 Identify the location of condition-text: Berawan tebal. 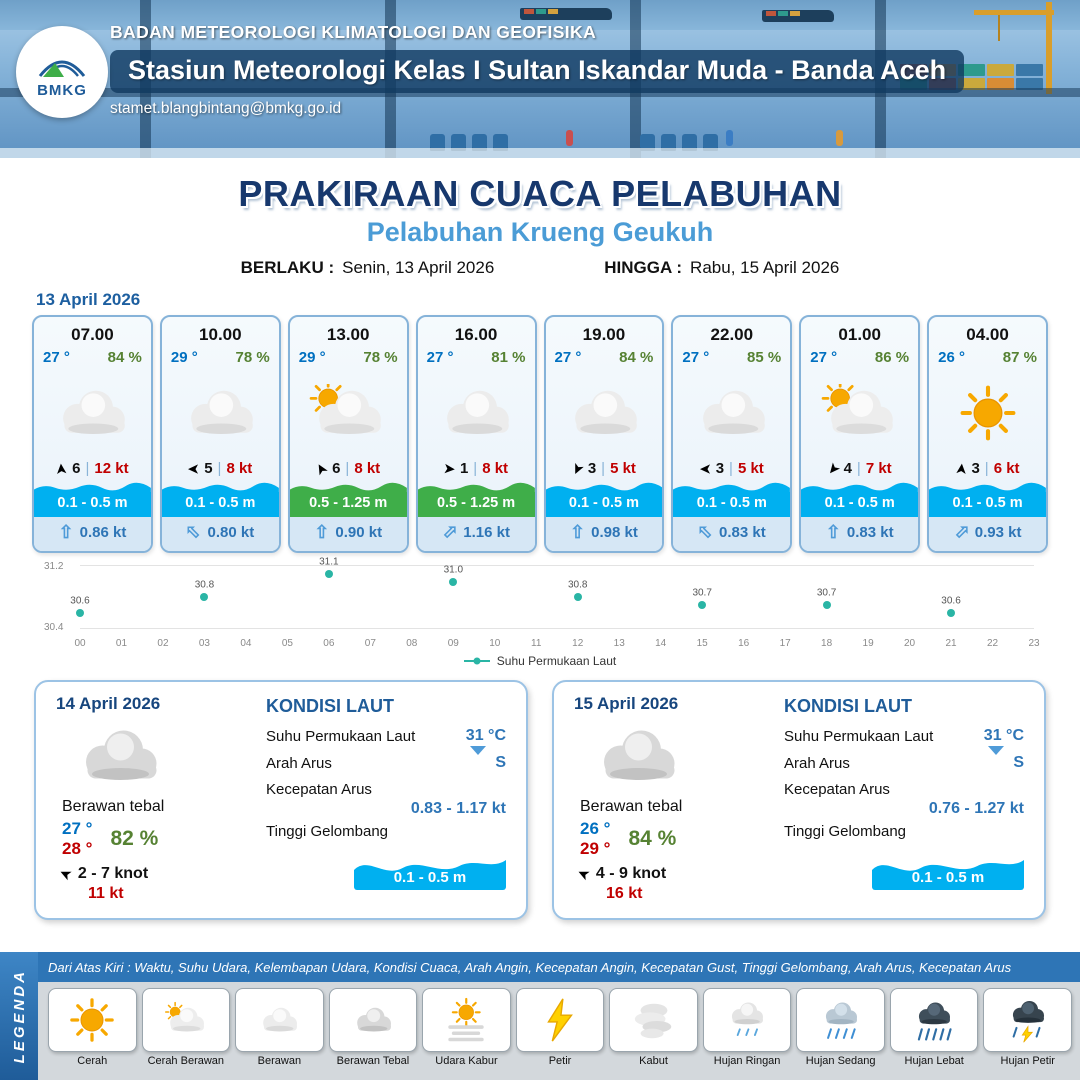
(631, 806).